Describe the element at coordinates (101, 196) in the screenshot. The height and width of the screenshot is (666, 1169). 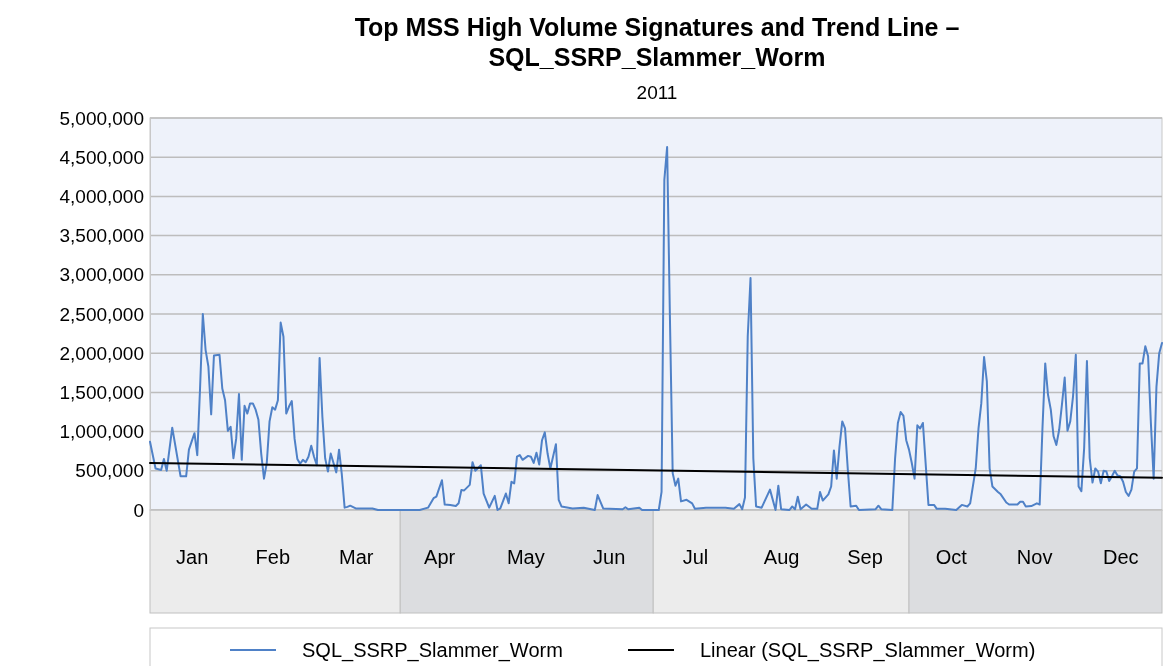
I see `y-tick-label: 4,000,000` at that location.